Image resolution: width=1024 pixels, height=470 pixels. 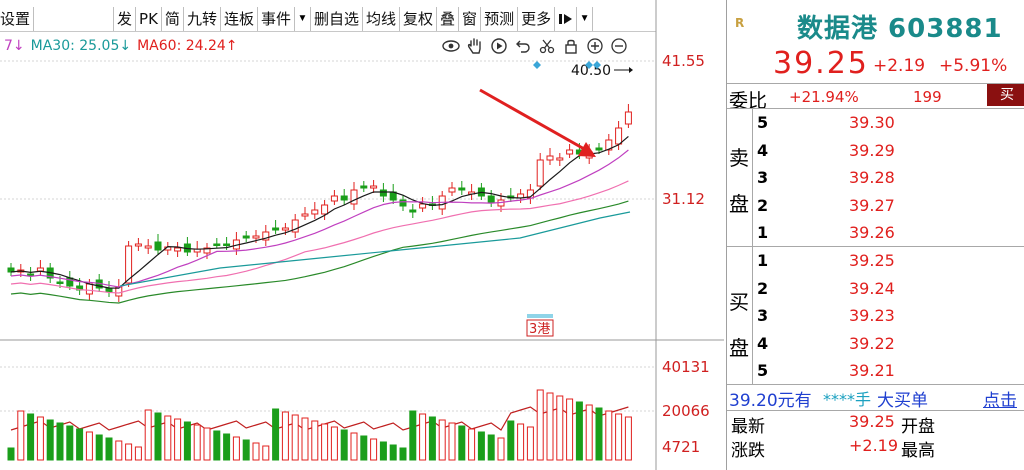 What do you see at coordinates (847, 399) in the screenshot?
I see `big-order-qty: ****手` at bounding box center [847, 399].